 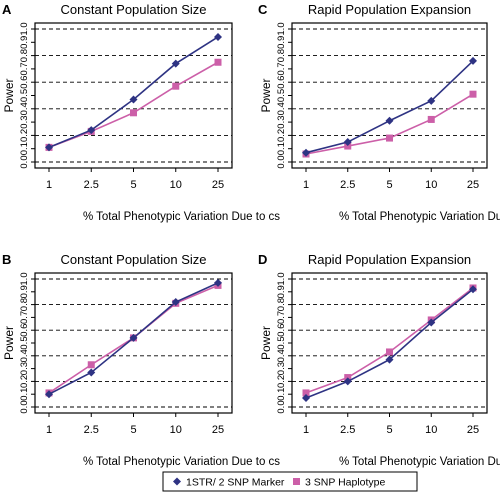 What do you see at coordinates (296, 481) in the screenshot?
I see `legend-square-marker` at bounding box center [296, 481].